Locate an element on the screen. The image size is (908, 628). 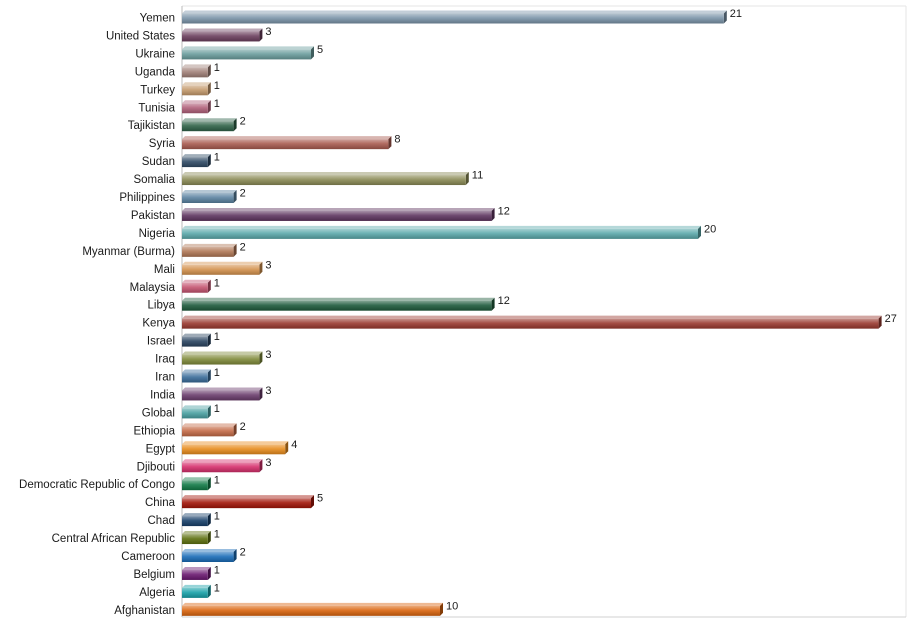
bar-united-states is located at coordinates (222, 35).